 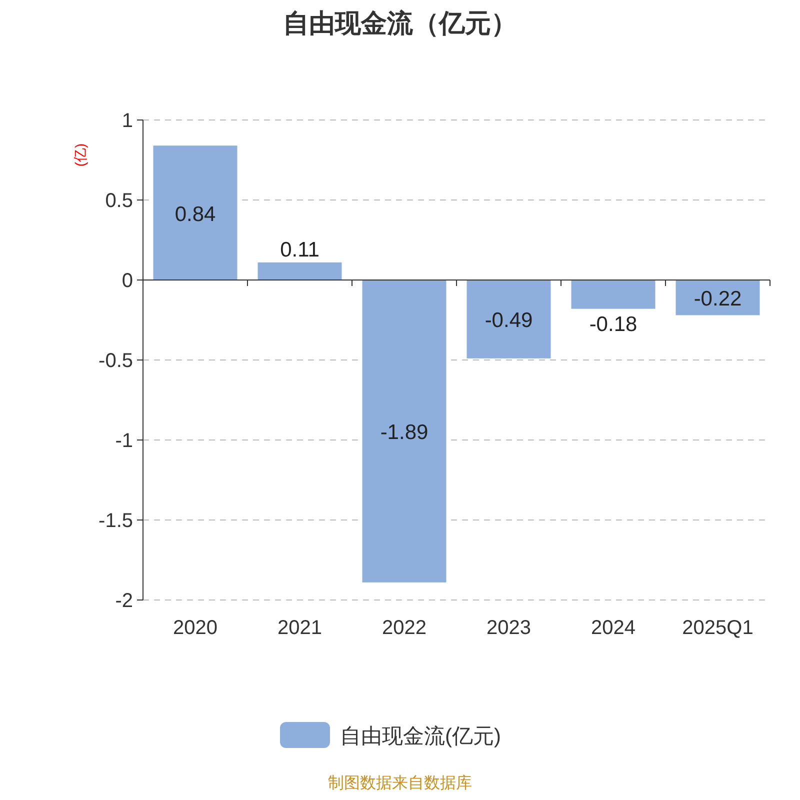 What do you see at coordinates (80, 155) in the screenshot?
I see `y-axis-title: (亿)` at bounding box center [80, 155].